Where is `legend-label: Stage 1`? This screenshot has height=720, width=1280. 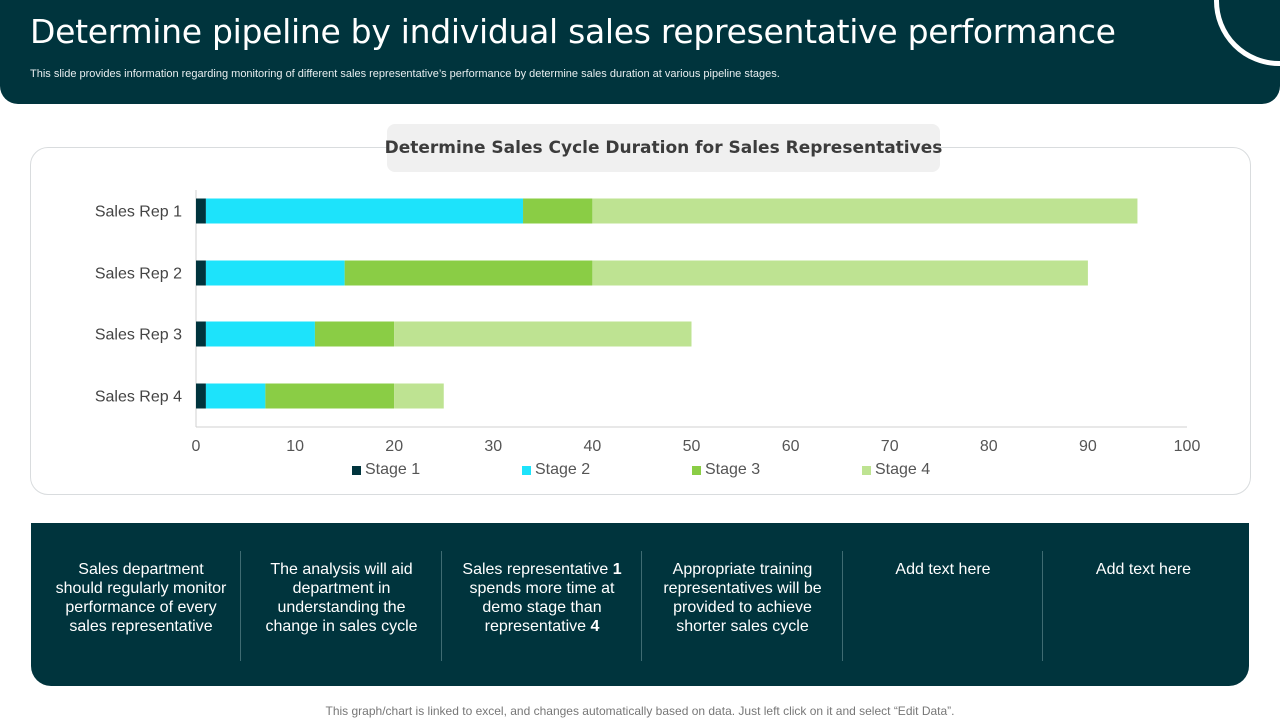 legend-label: Stage 1 is located at coordinates (393, 469).